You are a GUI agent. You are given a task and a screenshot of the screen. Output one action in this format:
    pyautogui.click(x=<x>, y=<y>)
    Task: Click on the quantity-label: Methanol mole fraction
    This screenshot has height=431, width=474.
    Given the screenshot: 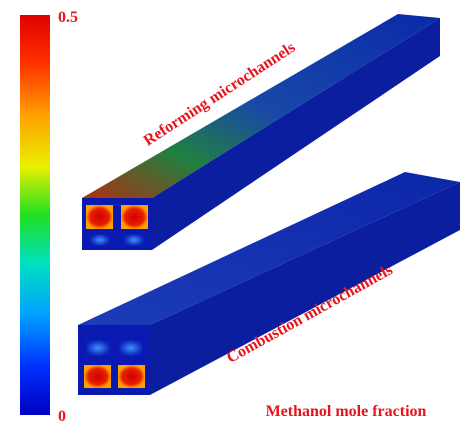 What is the action you would take?
    pyautogui.click(x=346, y=411)
    